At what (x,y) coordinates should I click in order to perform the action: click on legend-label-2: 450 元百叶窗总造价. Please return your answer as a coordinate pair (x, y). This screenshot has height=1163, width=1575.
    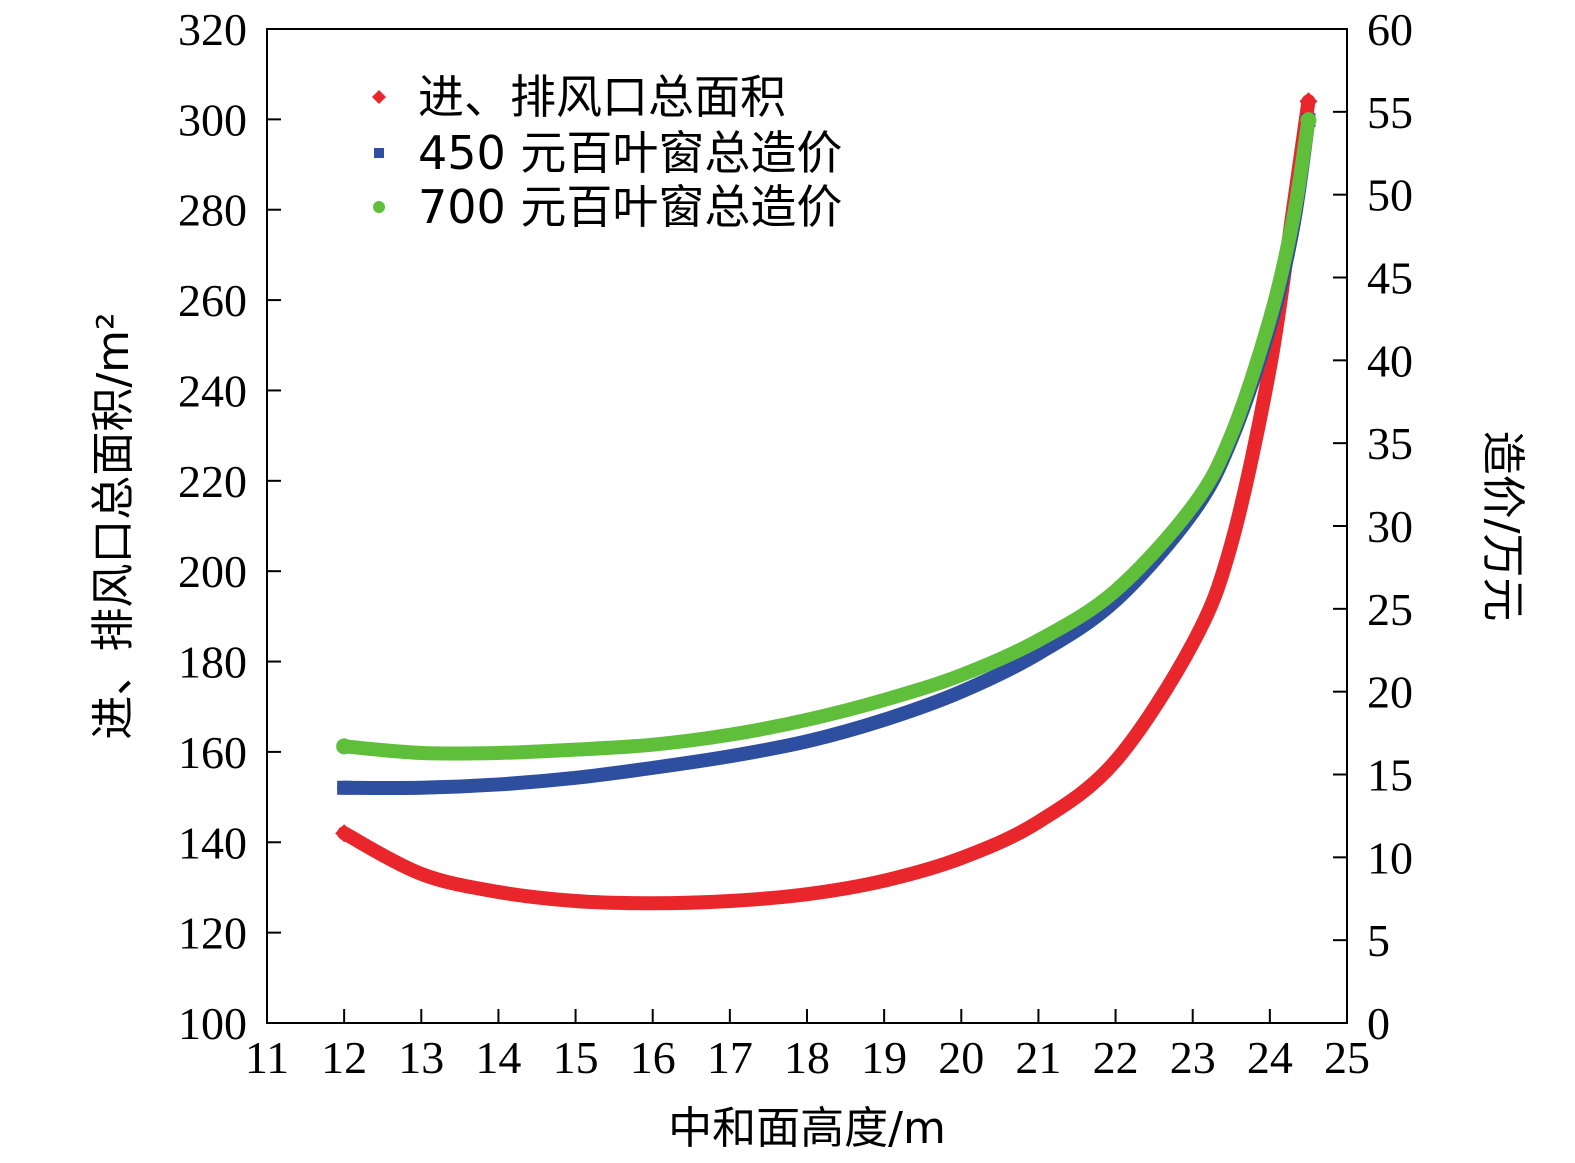
    Looking at the image, I should click on (630, 153).